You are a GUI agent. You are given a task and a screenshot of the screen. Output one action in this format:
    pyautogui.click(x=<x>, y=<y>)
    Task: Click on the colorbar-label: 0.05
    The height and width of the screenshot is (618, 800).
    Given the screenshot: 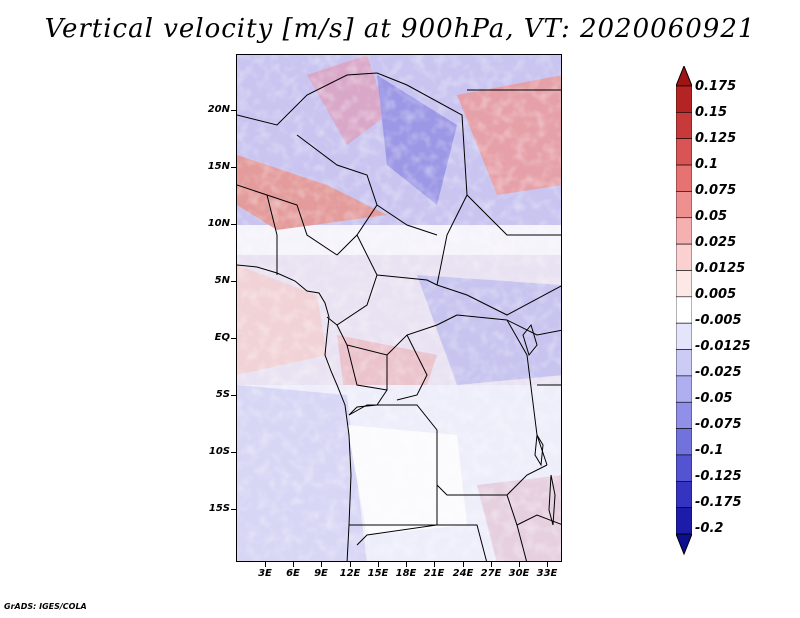 What is the action you would take?
    pyautogui.click(x=711, y=216)
    